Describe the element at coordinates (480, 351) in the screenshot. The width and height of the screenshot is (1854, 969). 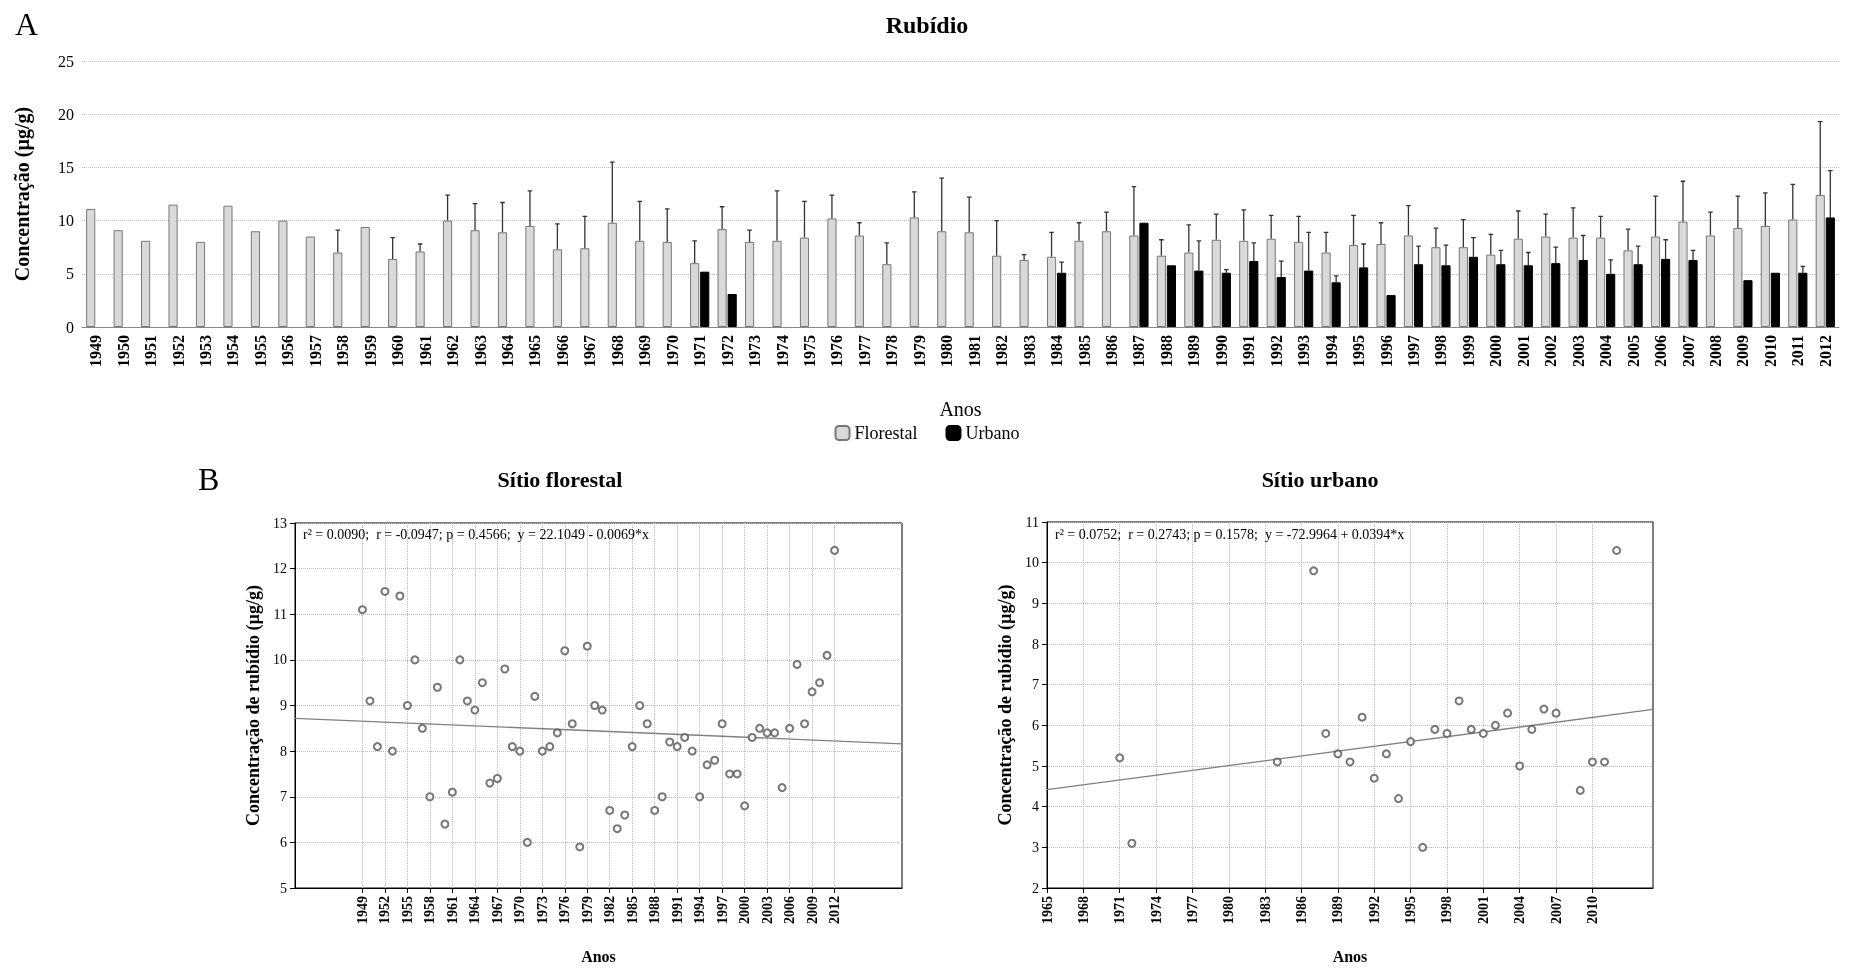
I see `x-tick-label: 1963` at that location.